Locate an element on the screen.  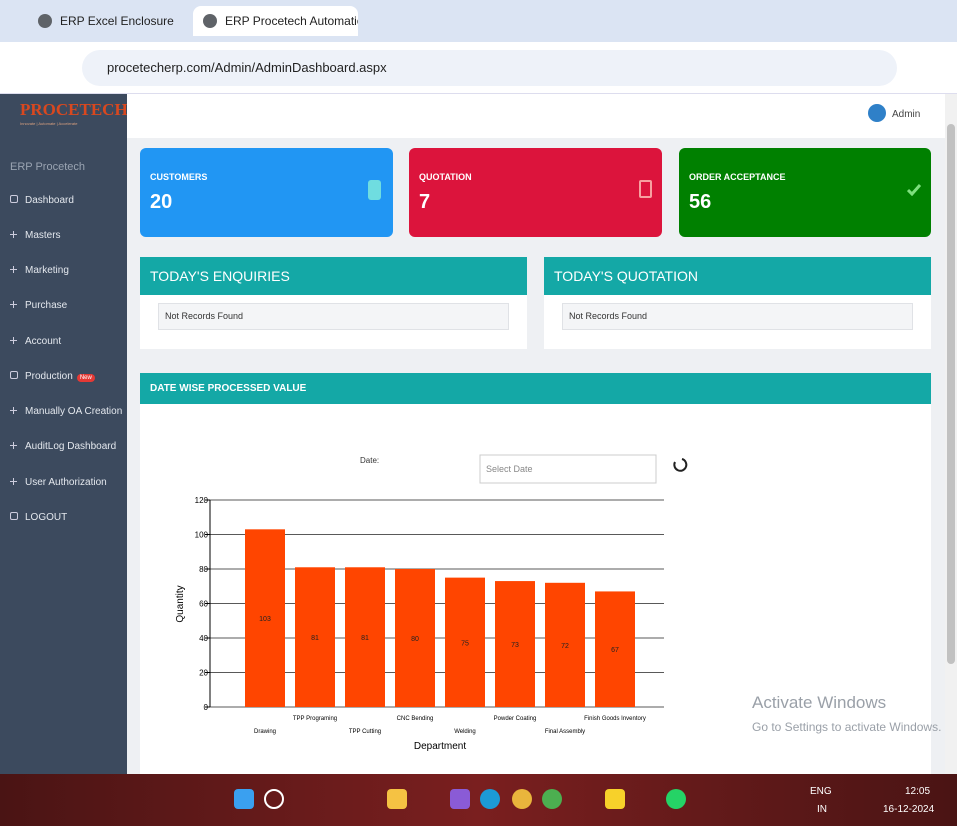
menu-label: Manually OA Creation is located at coordinates (74, 411).